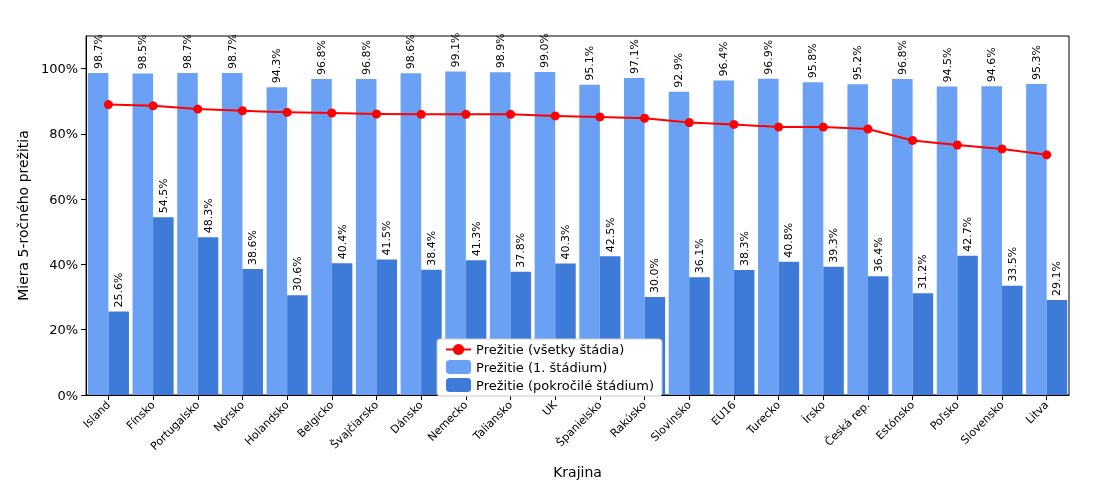  Describe the element at coordinates (565, 385) in the screenshot. I see `legend-label: Prežitie (pokročilé štádium)` at that location.